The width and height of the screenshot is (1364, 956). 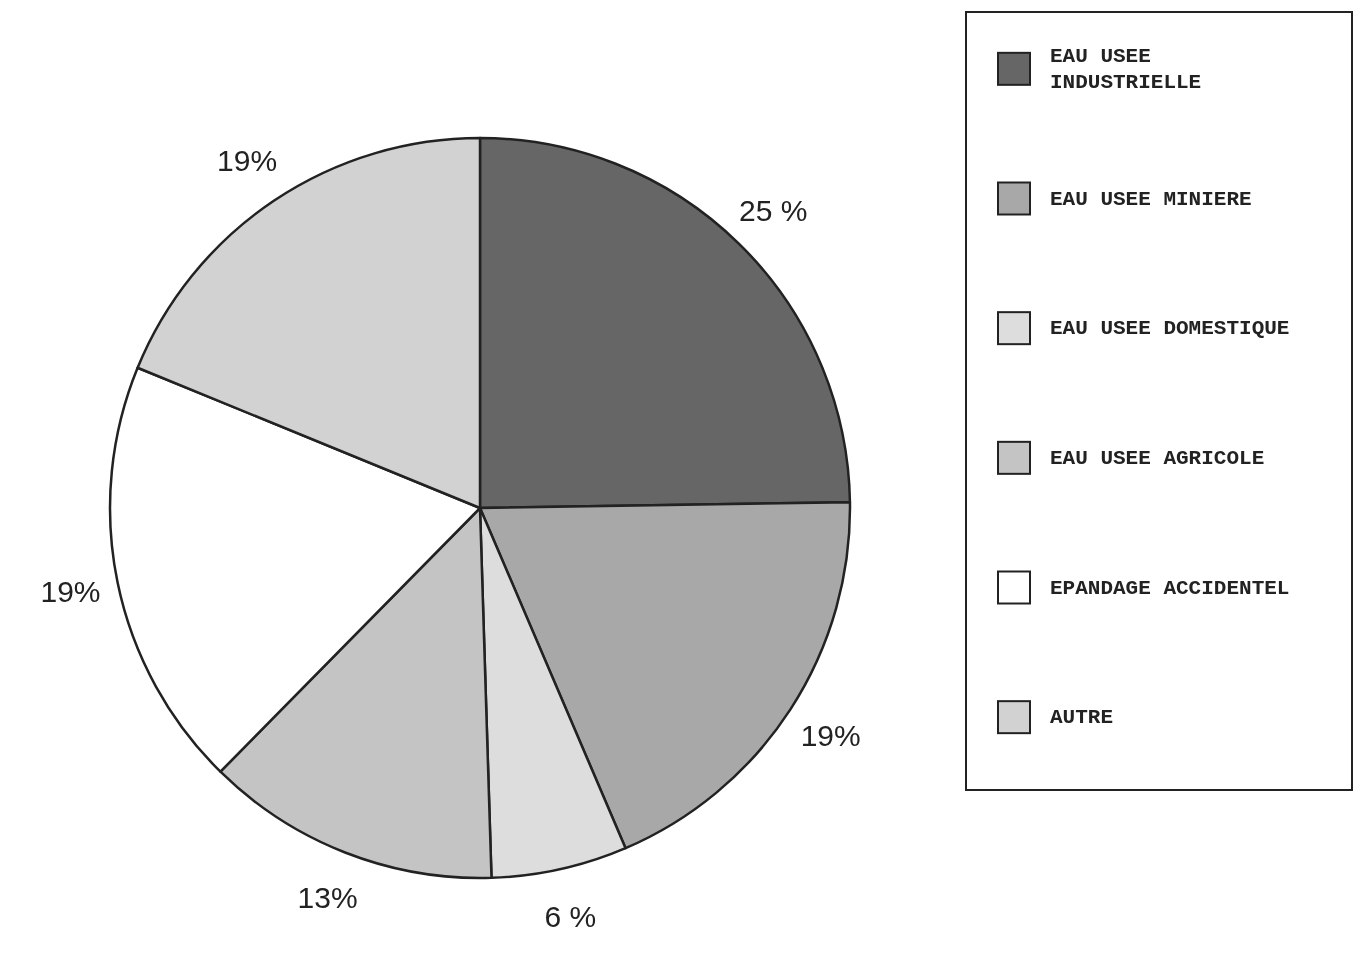 I want to click on legend-label: EAU USEE DOMESTIQUE, so click(x=1170, y=328).